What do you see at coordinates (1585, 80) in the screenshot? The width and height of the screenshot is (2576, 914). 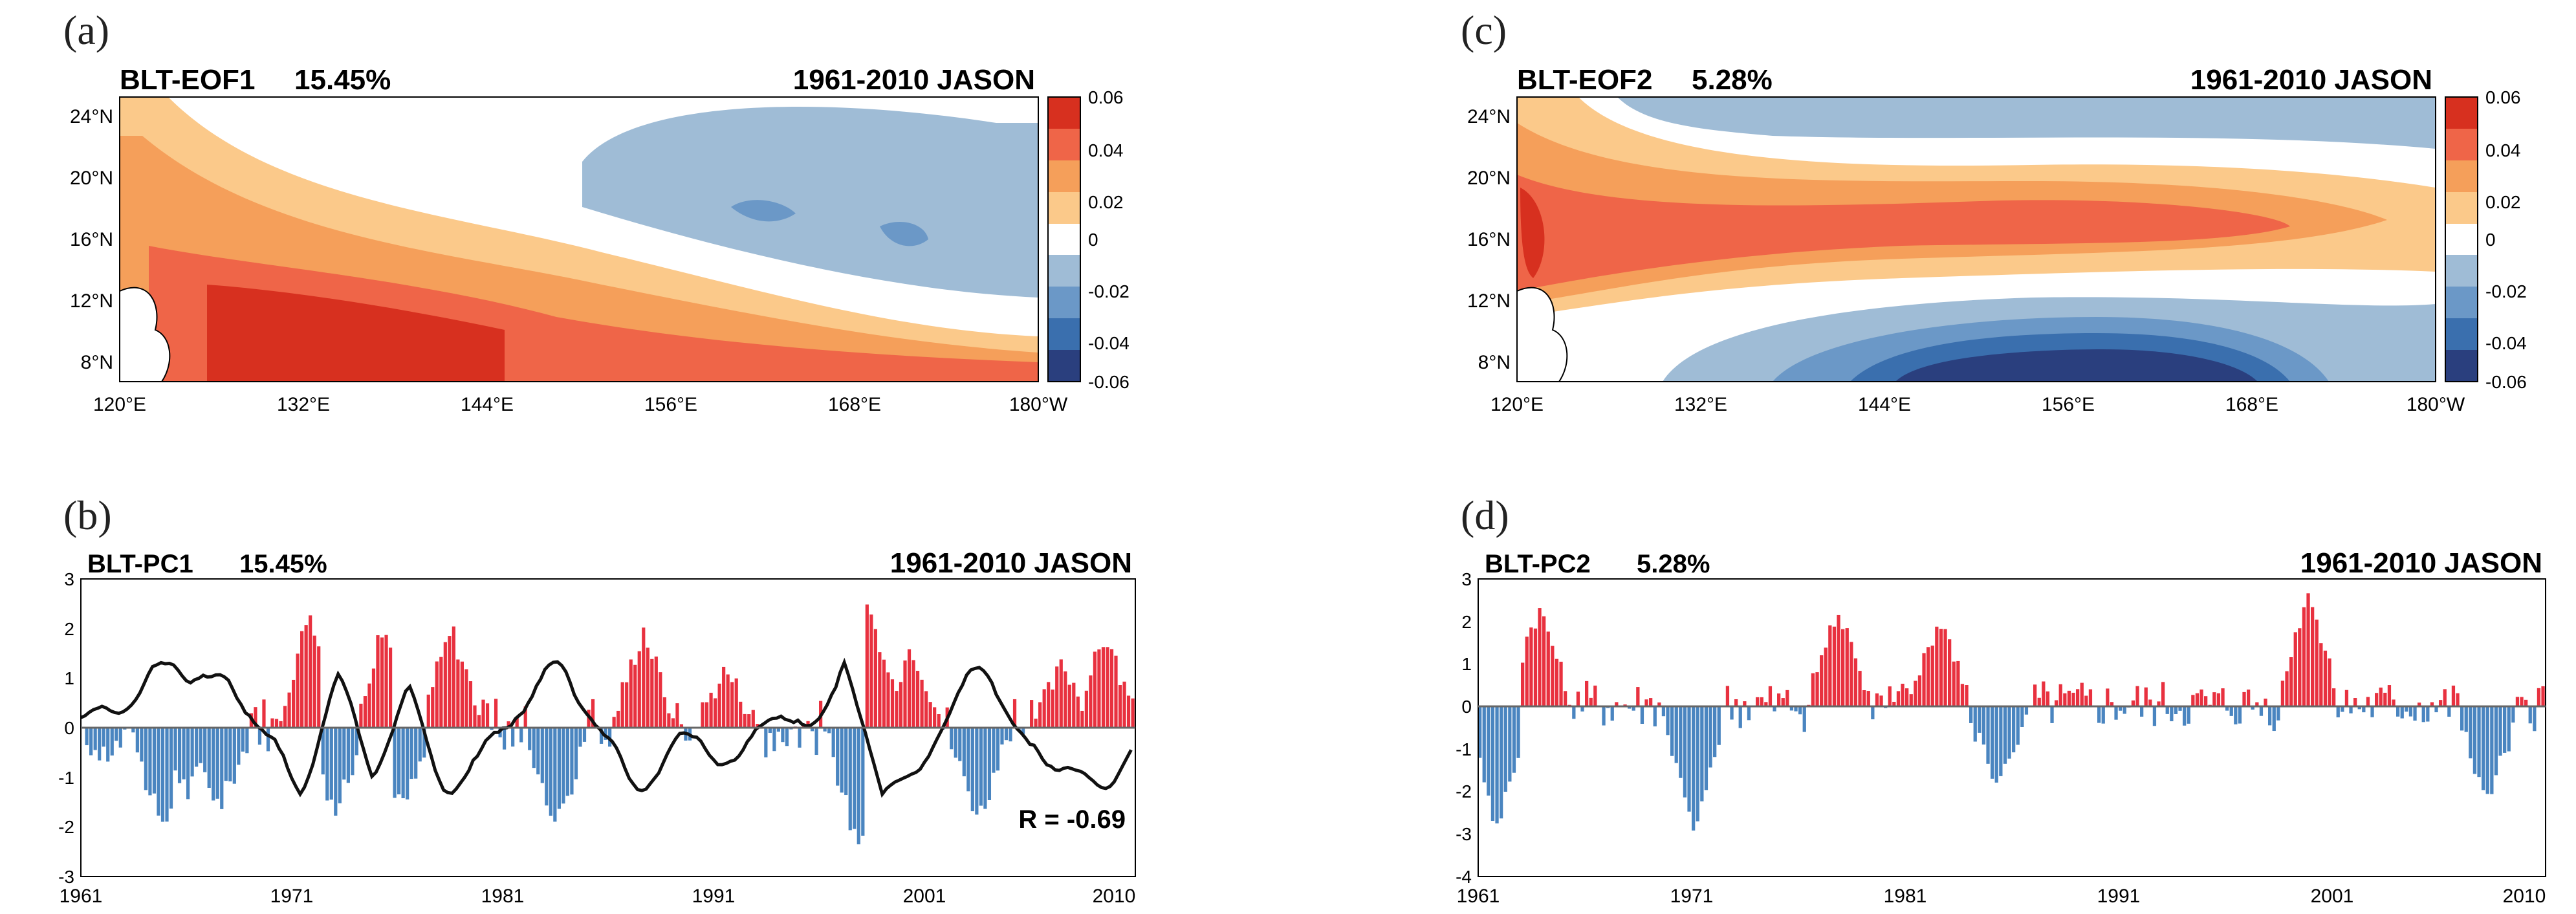 I see `eof2-title: BLT-EOF2` at bounding box center [1585, 80].